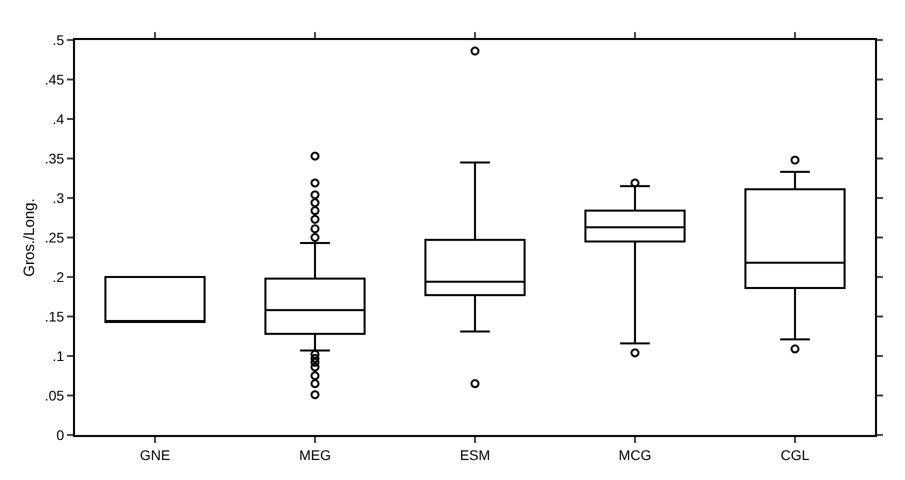 The width and height of the screenshot is (905, 480). What do you see at coordinates (795, 454) in the screenshot?
I see `x-tick-label: CGL` at bounding box center [795, 454].